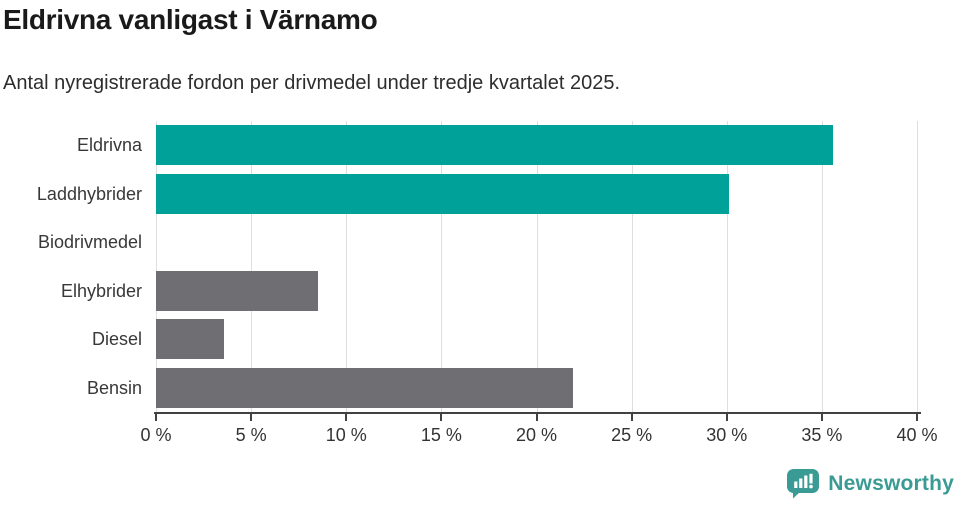 The width and height of the screenshot is (960, 505). I want to click on bar-row: Laddhybrider, so click(477, 194).